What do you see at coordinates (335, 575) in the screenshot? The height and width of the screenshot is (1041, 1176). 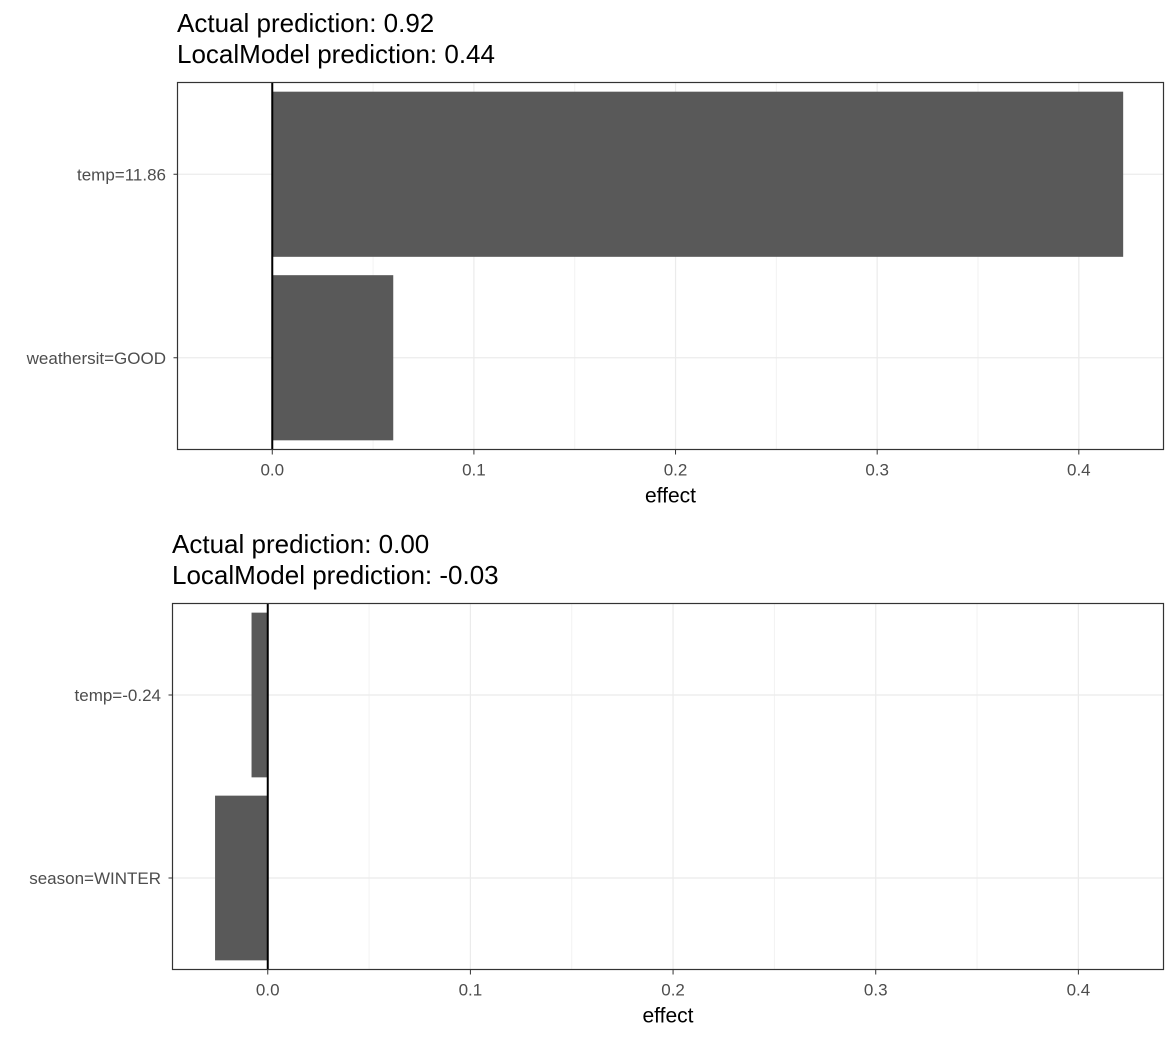 I see `chart2-title-line2: LocalModel prediction: -0.03` at bounding box center [335, 575].